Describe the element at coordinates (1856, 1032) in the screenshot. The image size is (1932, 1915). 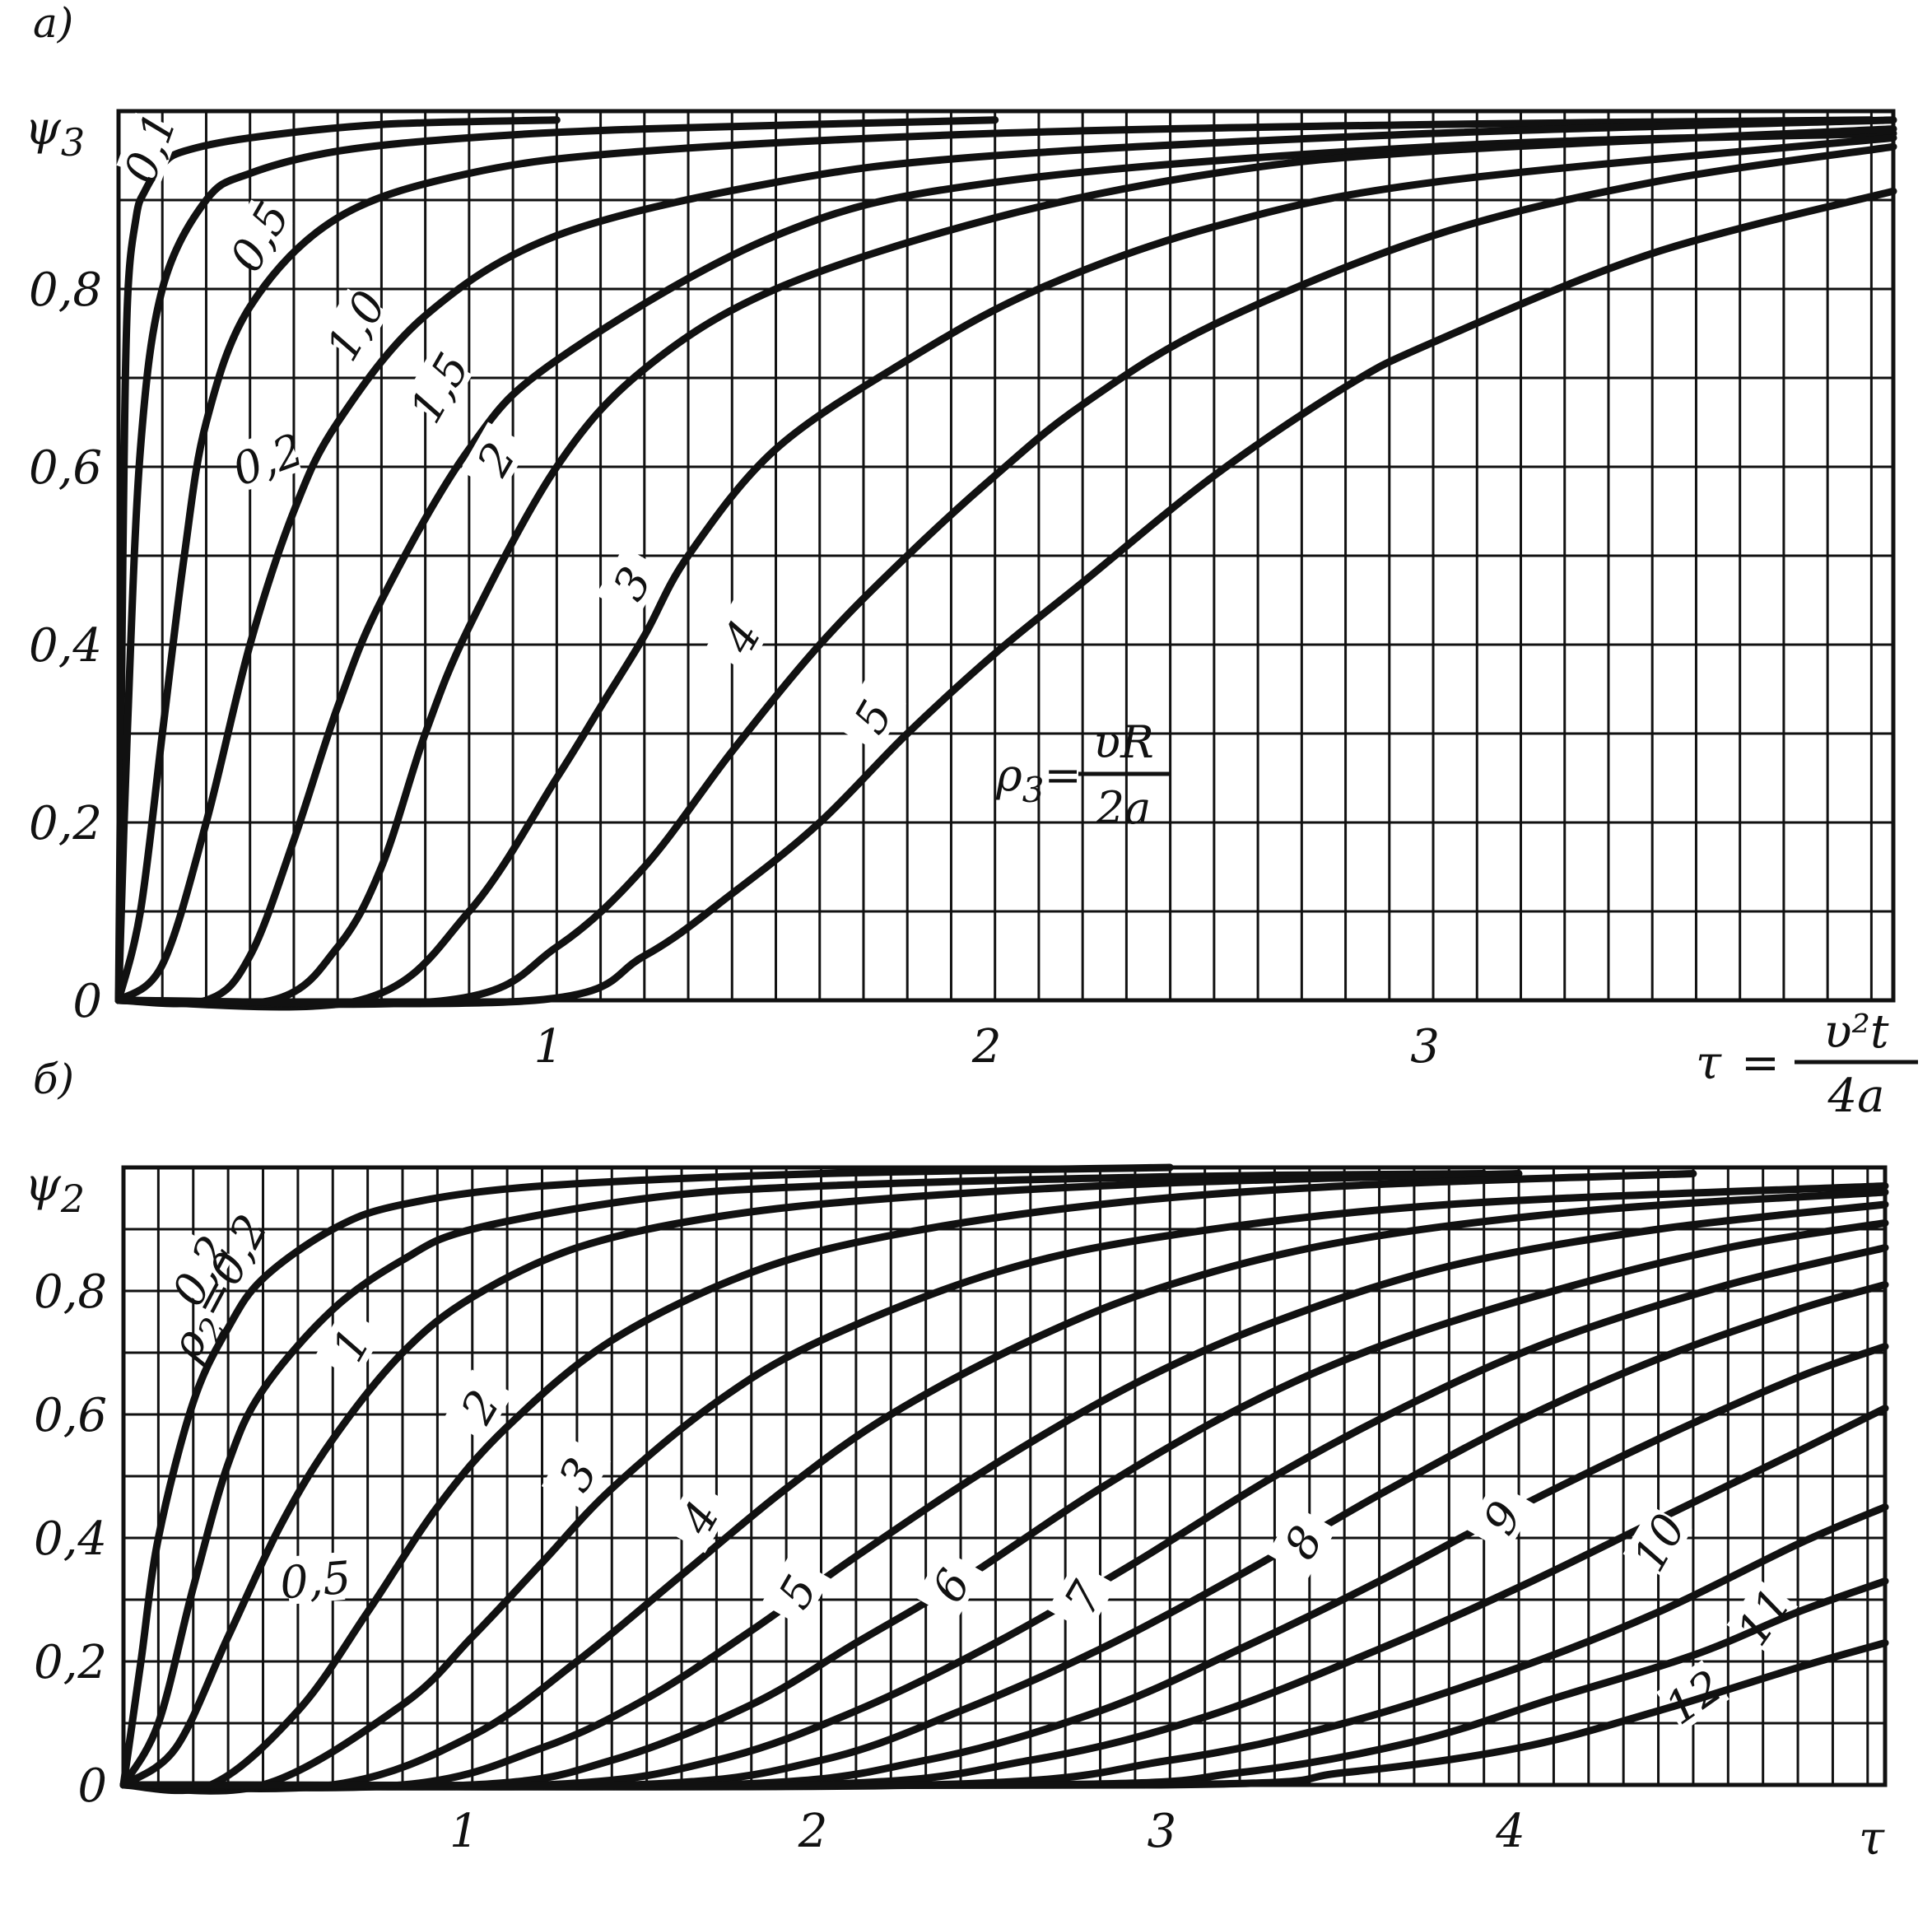
I see `x-axis-numerator: υ²t` at that location.